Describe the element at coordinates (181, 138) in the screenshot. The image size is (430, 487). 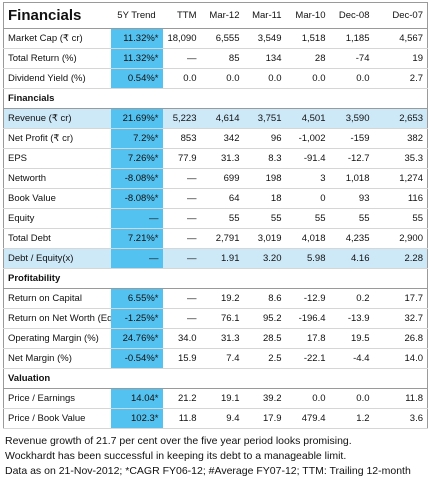
I see `value-cell: 853` at that location.